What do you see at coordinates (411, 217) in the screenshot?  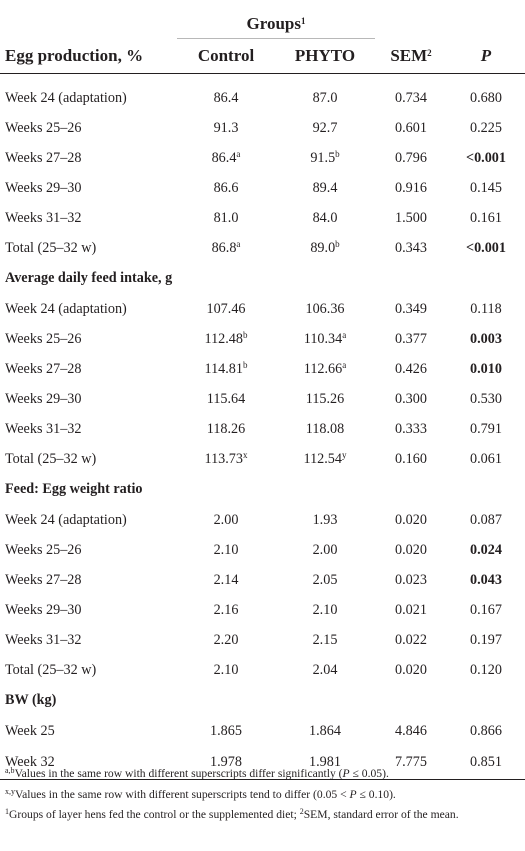 I see `cell-sem: 1.500` at bounding box center [411, 217].